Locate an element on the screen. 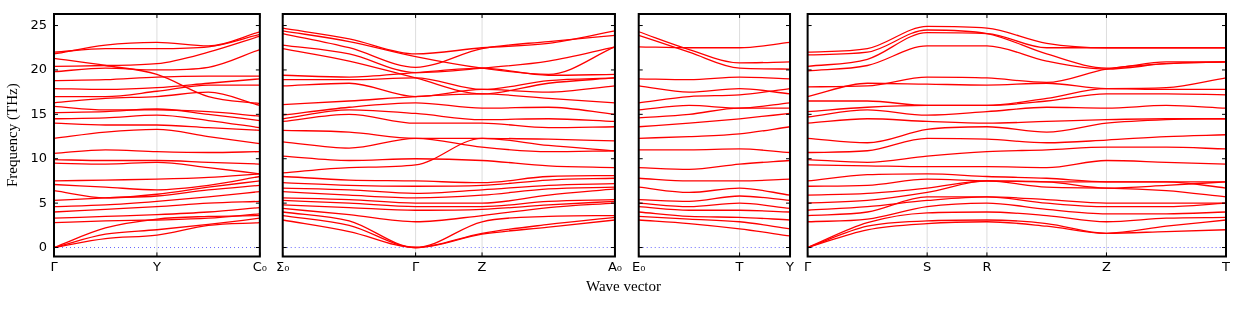  x-axis-title: Wave vector is located at coordinates (623, 286).